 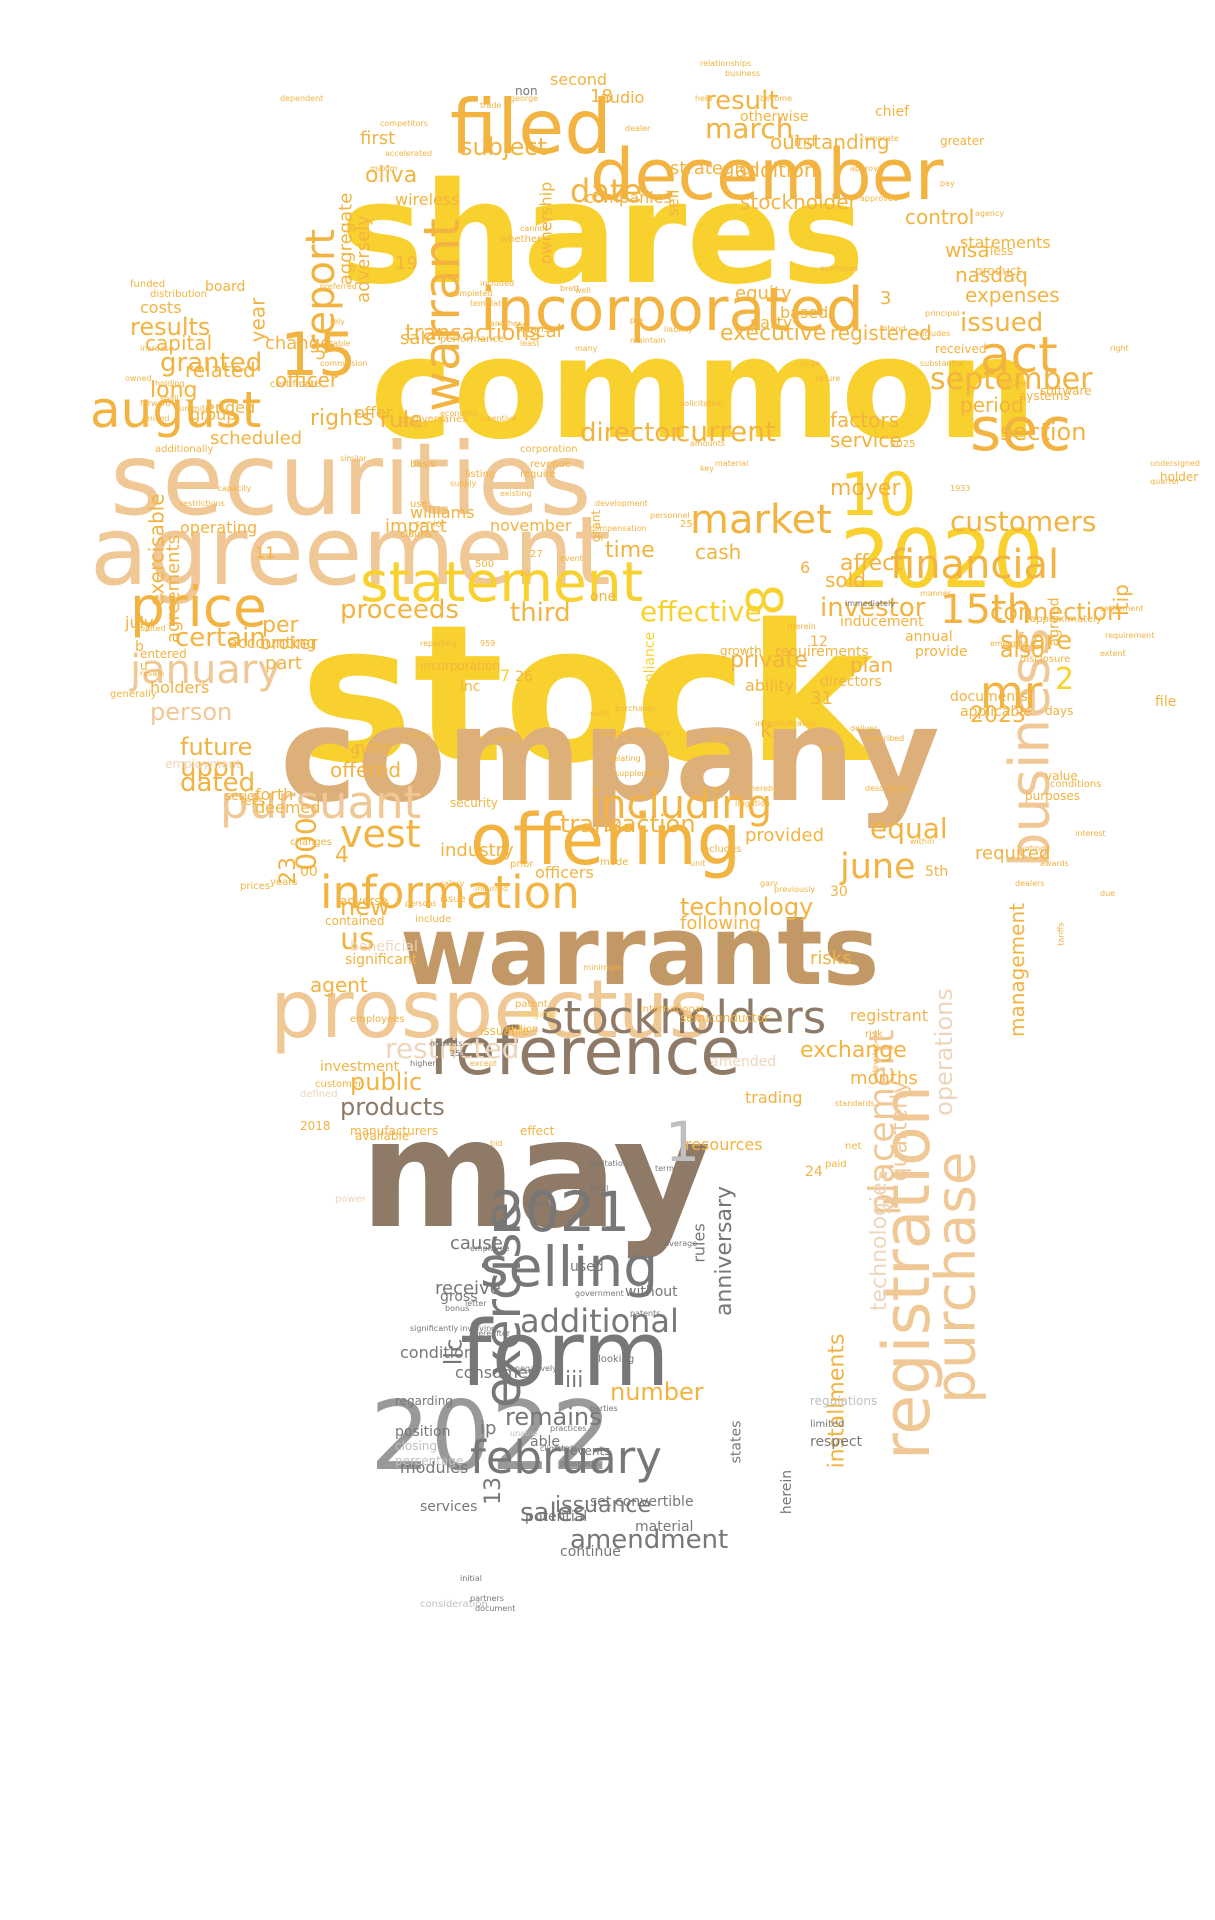 What do you see at coordinates (157, 418) in the screenshot?
I see `cloud-word-mixed: mixed` at bounding box center [157, 418].